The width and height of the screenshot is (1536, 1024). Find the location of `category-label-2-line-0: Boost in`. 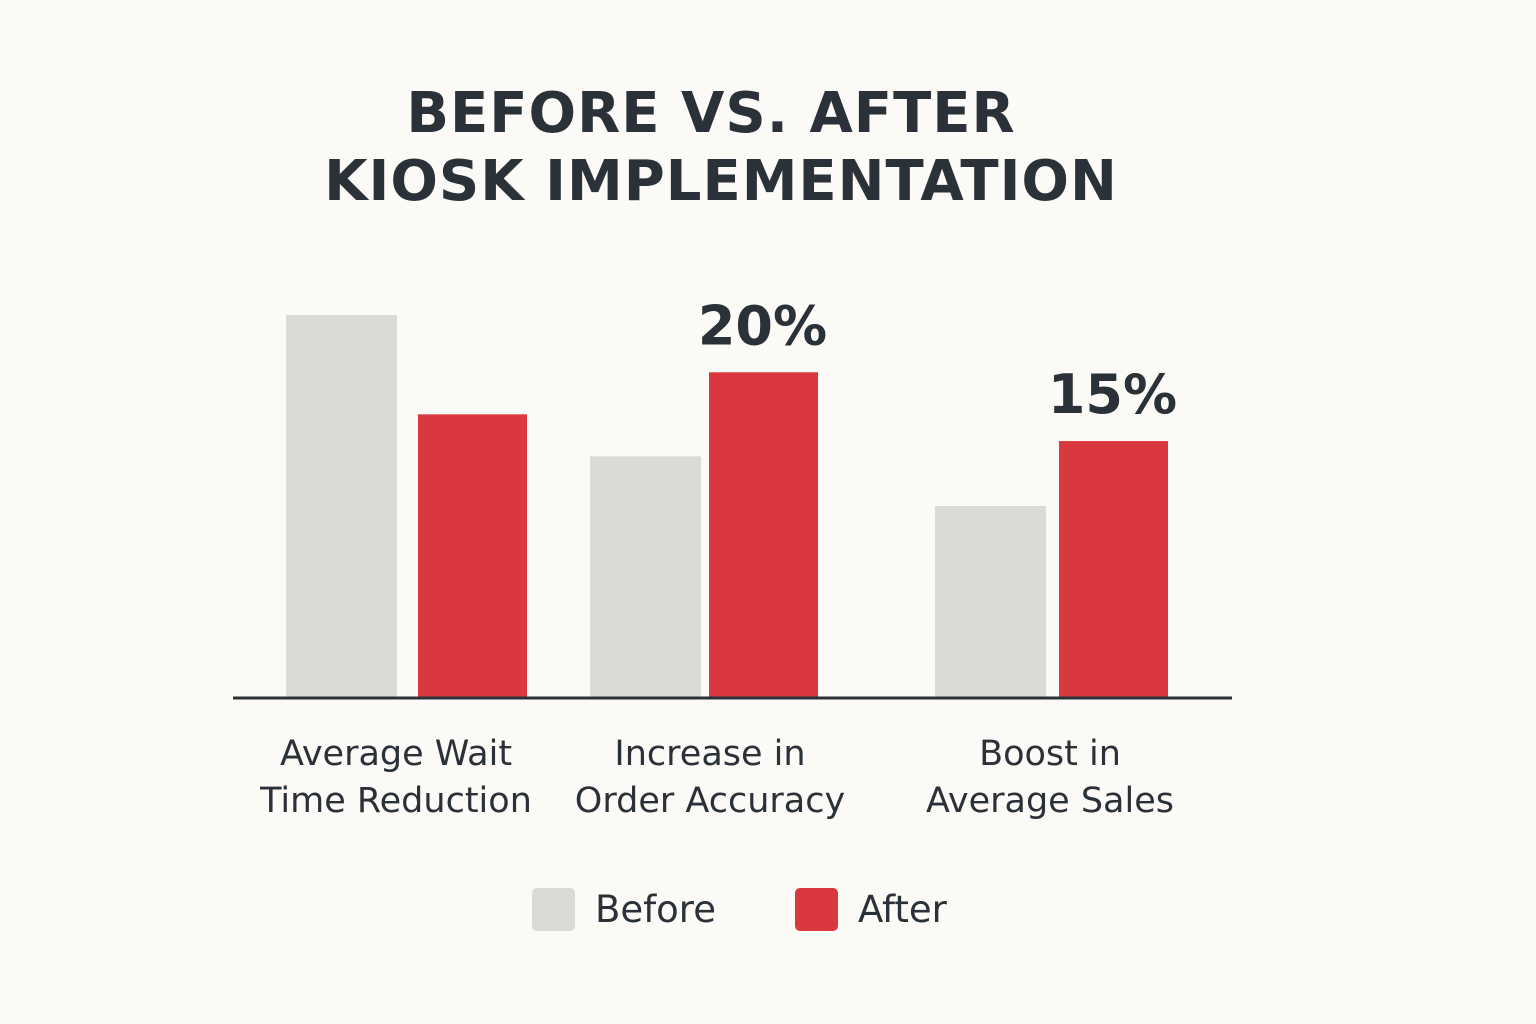

category-label-2-line-0: Boost in is located at coordinates (1050, 754).